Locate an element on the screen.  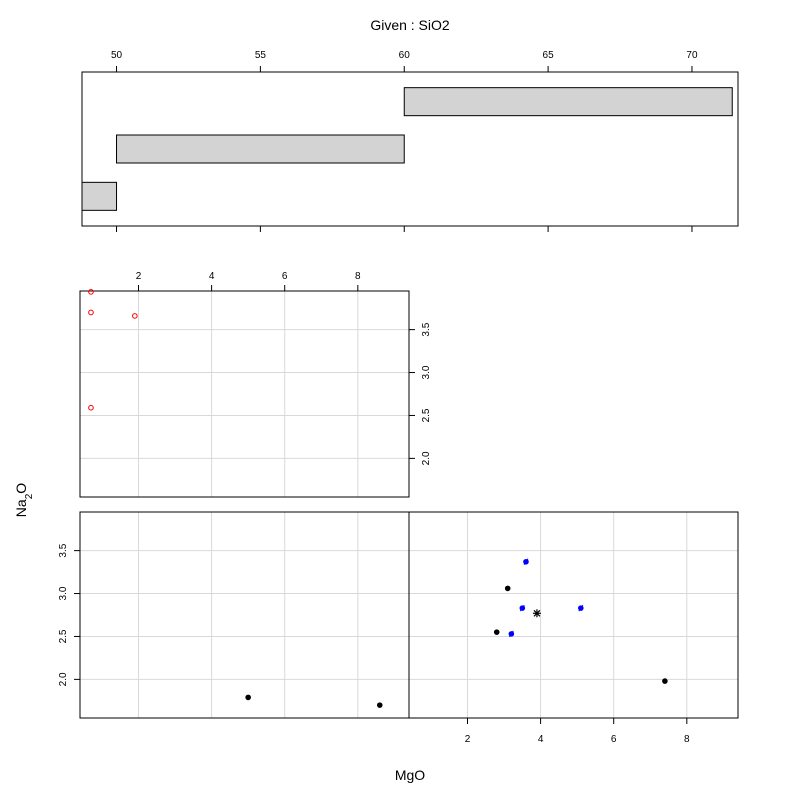
given-tick-label: 65 is located at coordinates (549, 55).